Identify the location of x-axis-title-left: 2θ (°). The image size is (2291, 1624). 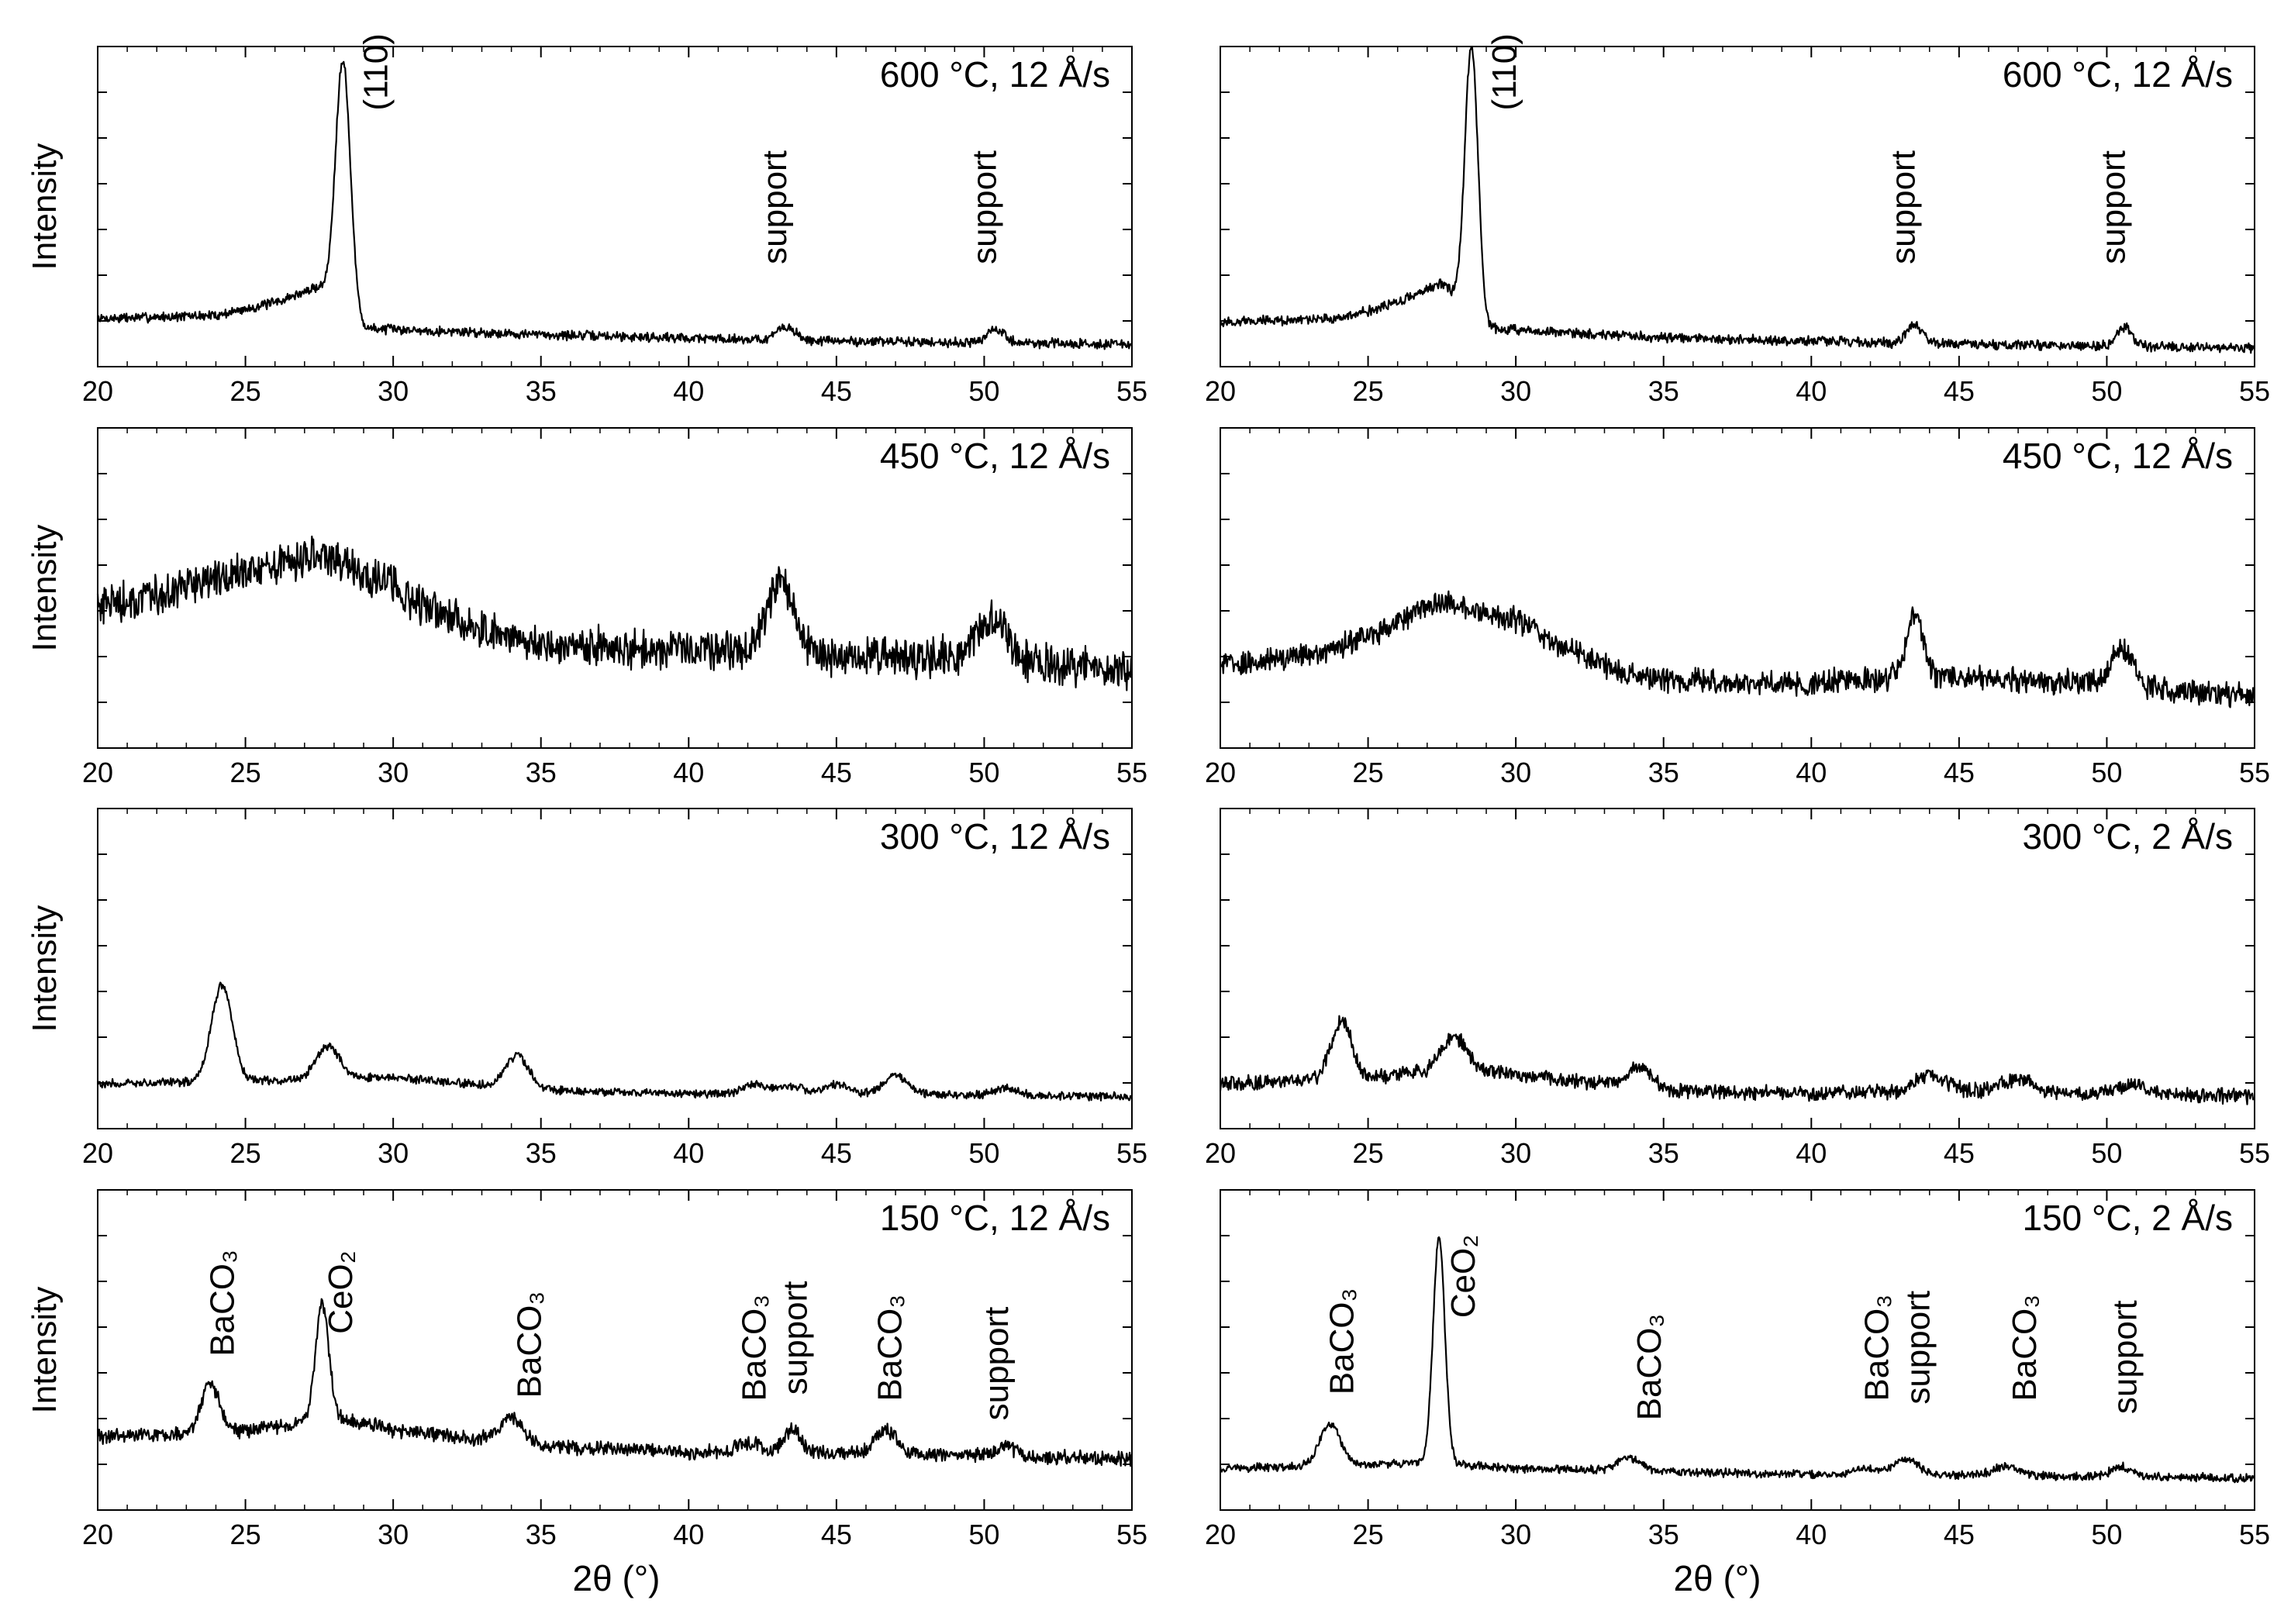
(617, 1578).